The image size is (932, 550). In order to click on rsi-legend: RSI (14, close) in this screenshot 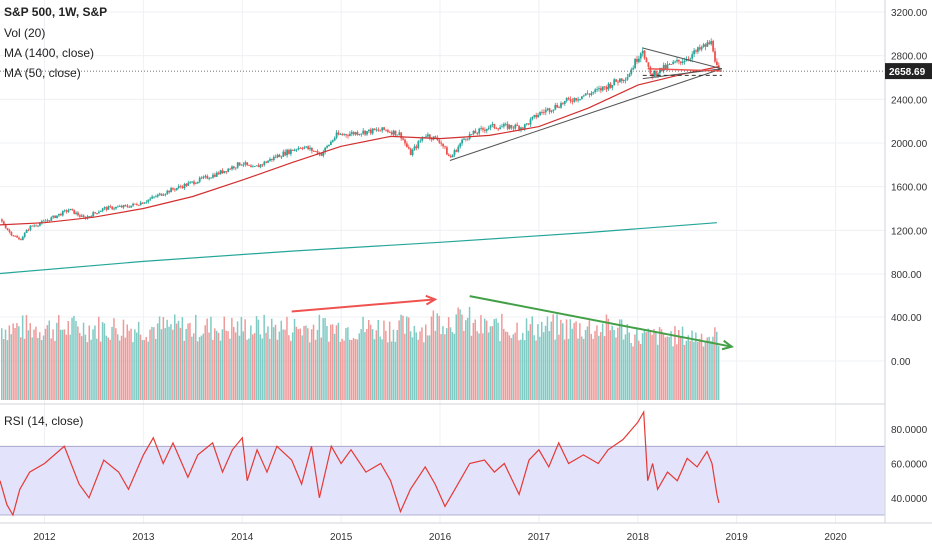, I will do `click(44, 421)`.